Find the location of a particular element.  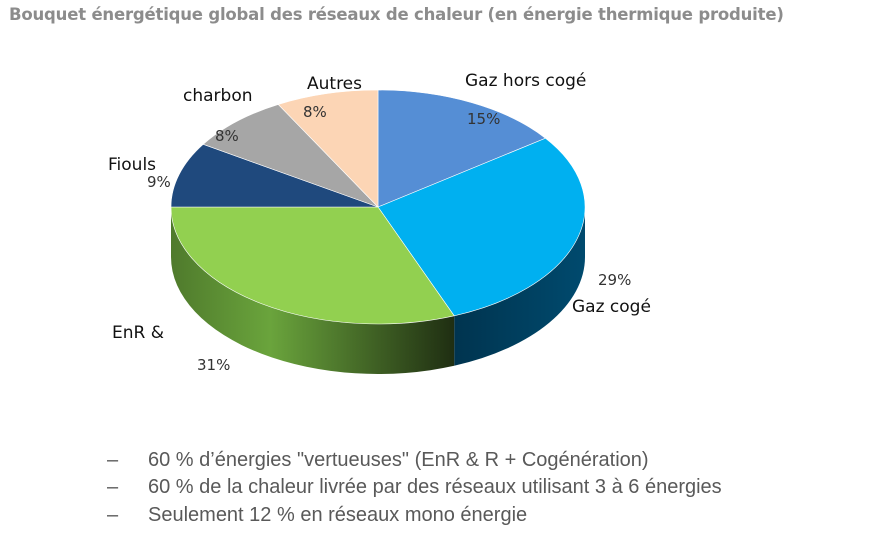

slice-name-label: Gaz cogé is located at coordinates (611, 307).